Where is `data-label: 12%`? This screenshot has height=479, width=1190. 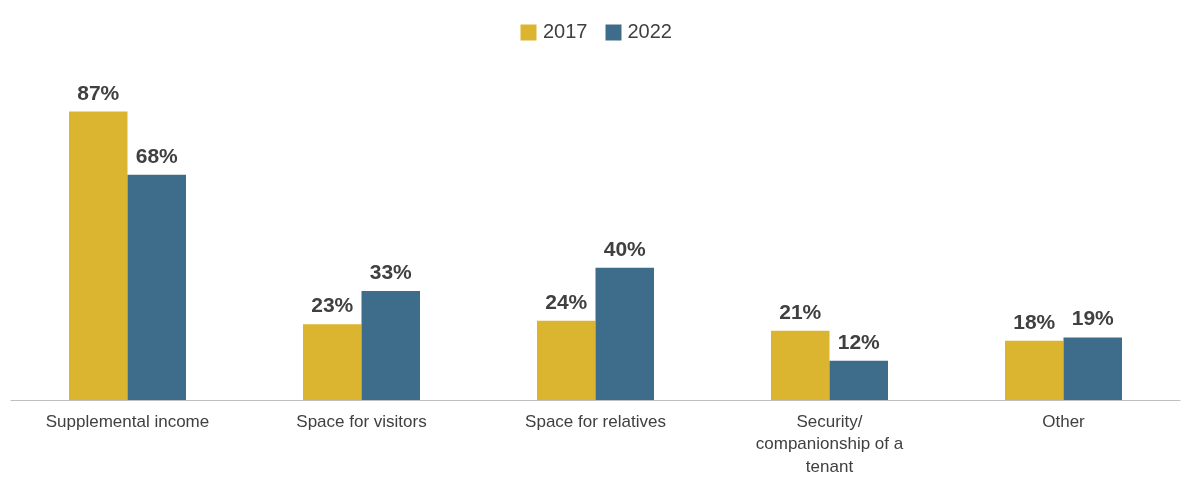 data-label: 12% is located at coordinates (859, 341).